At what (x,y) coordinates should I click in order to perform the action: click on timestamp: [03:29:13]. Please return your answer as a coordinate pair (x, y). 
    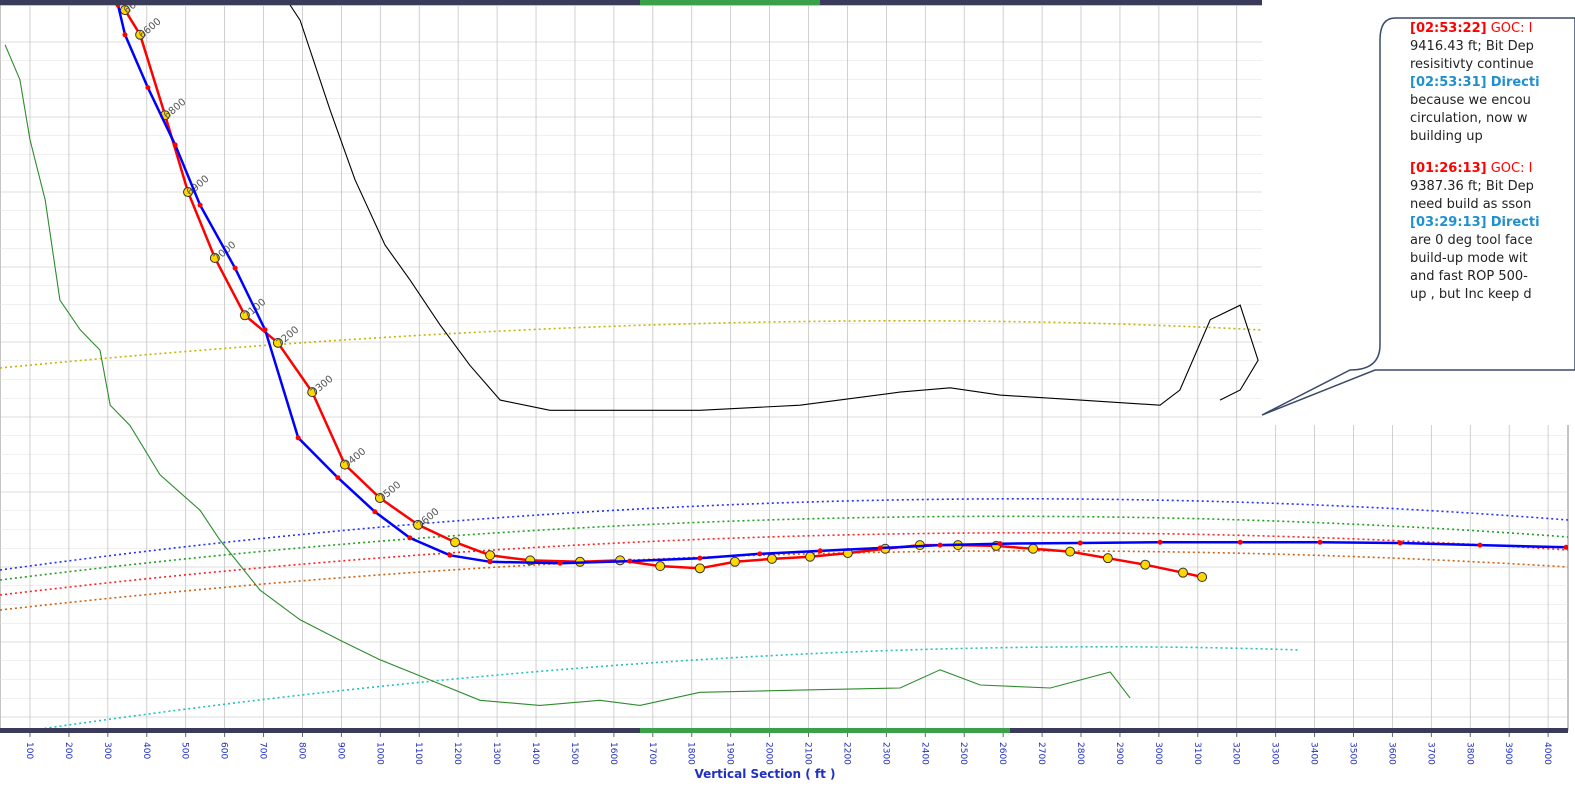
    Looking at the image, I should click on (1448, 222).